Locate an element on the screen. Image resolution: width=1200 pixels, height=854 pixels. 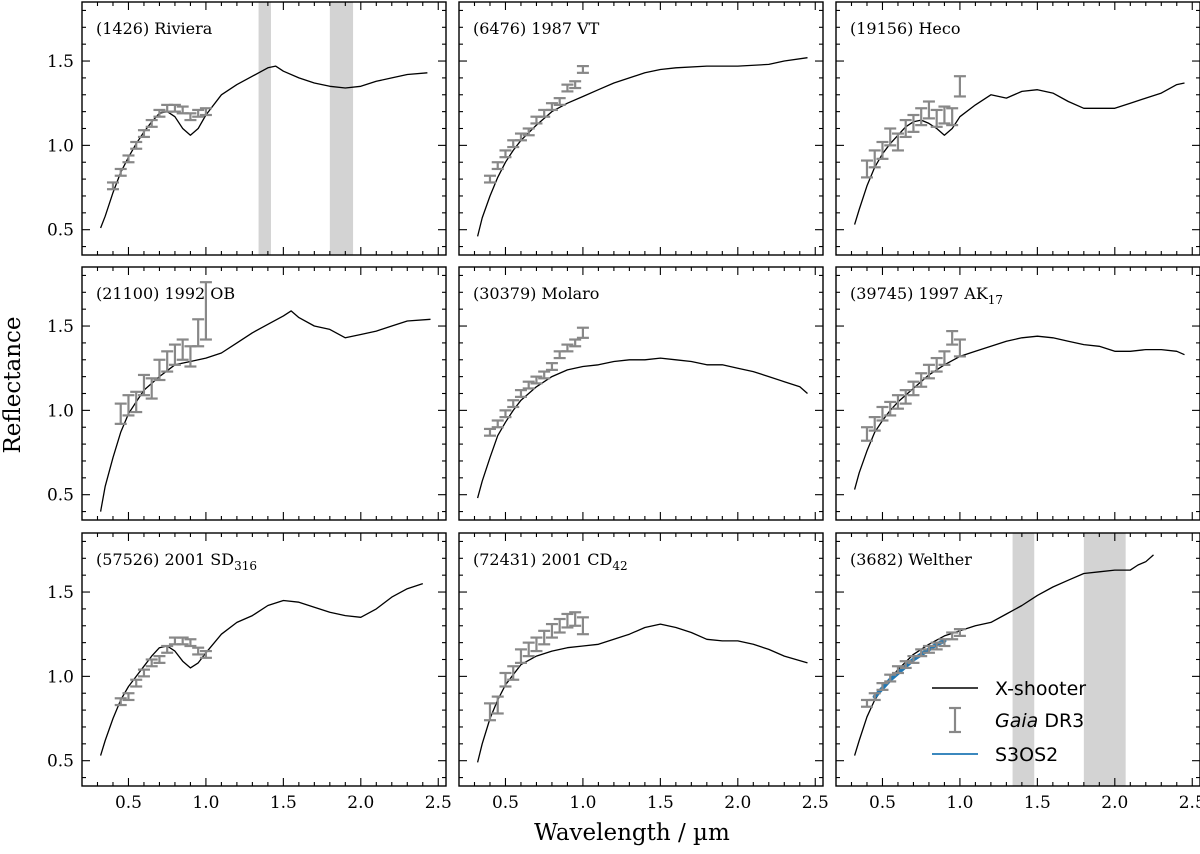
y-tick-label: 1.5 is located at coordinates (60, 593).